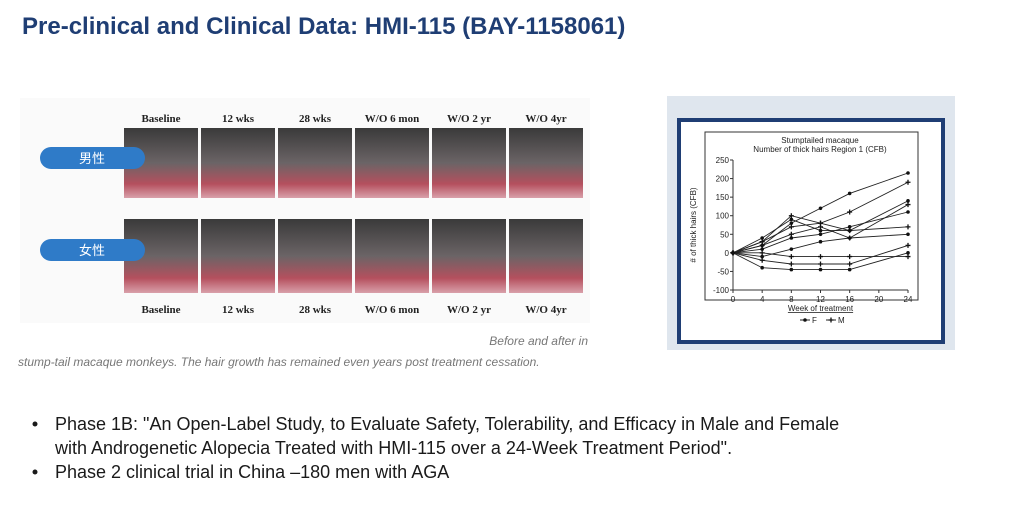  I want to click on photo-label: 12 wks, so click(238, 310).